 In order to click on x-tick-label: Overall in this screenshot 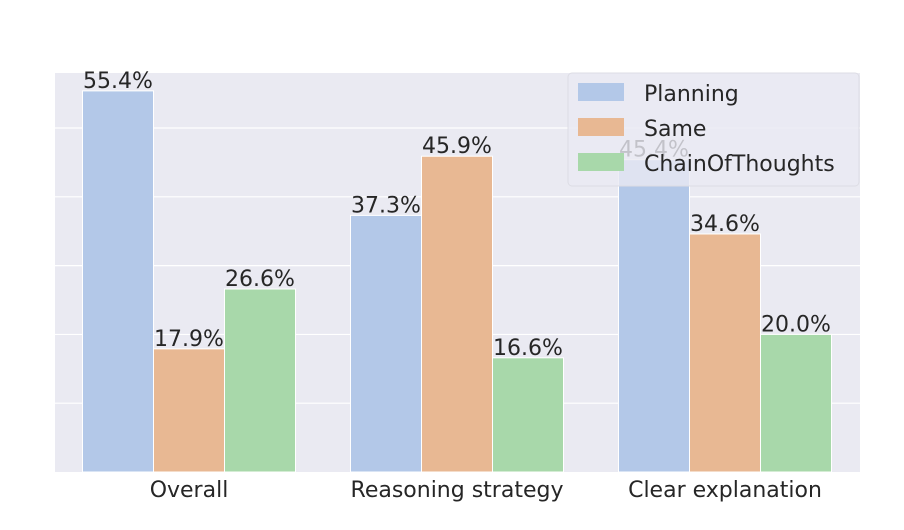, I will do `click(189, 490)`.